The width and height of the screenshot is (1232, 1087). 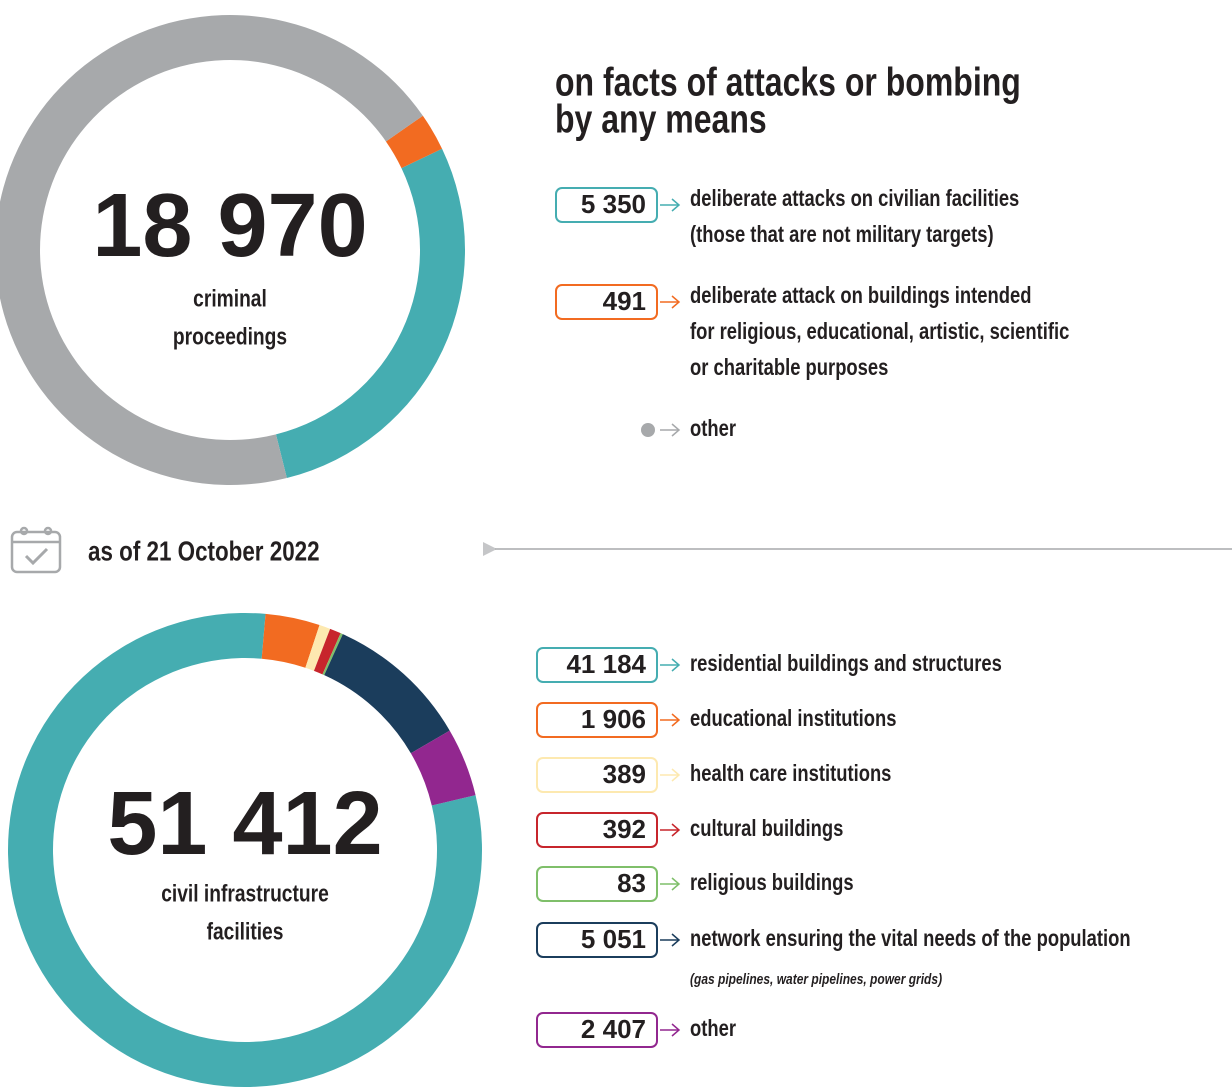 I want to click on total-value: 51 412, so click(x=244, y=824).